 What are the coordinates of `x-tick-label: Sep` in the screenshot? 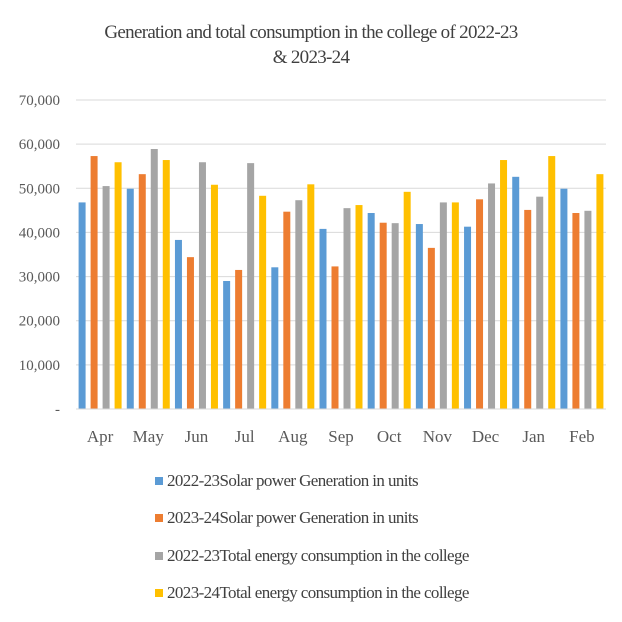 It's located at (341, 436).